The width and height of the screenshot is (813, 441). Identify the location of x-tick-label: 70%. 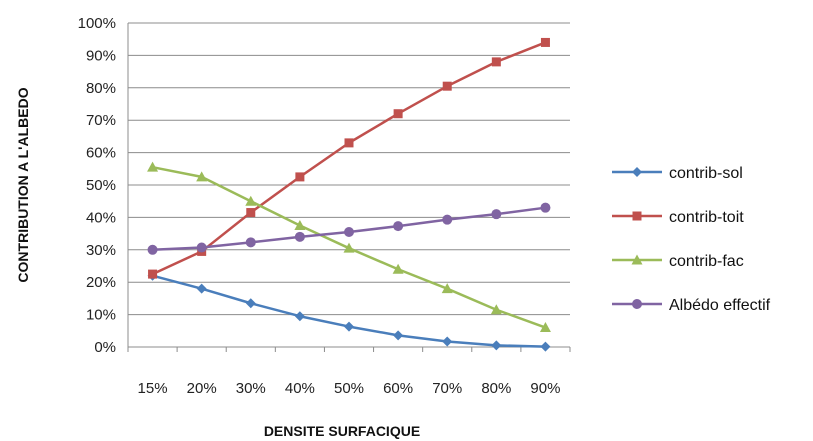
(447, 388).